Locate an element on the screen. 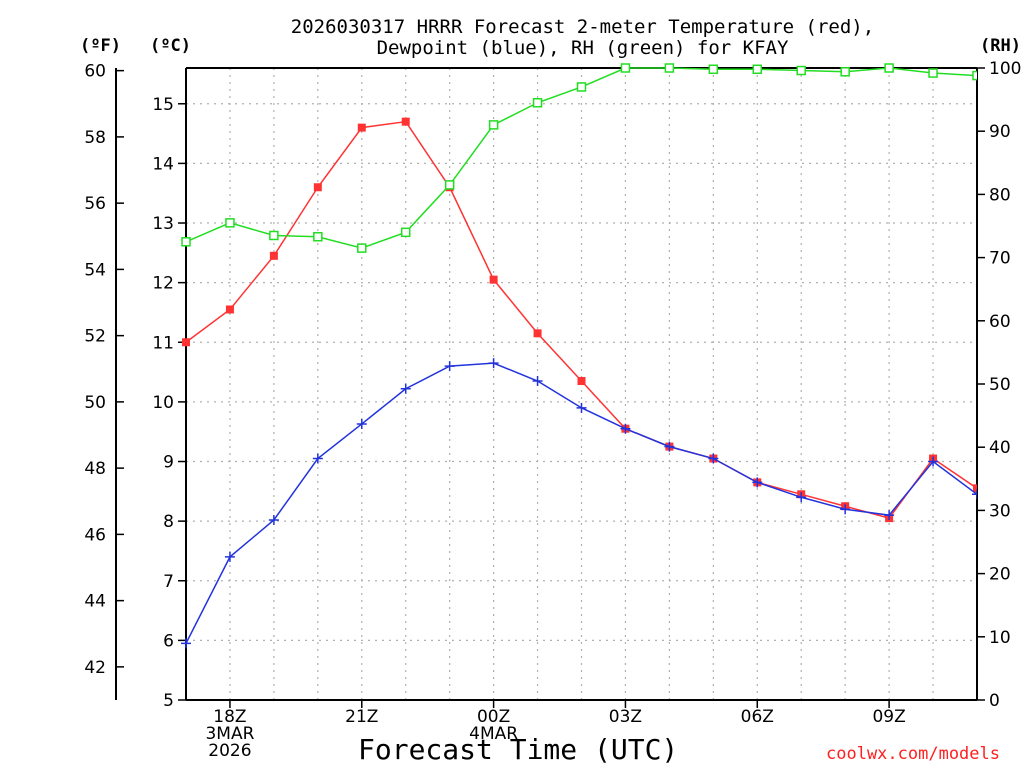 Image resolution: width=1024 pixels, height=768 pixels. celsius-tick-label: 7 is located at coordinates (168, 582).